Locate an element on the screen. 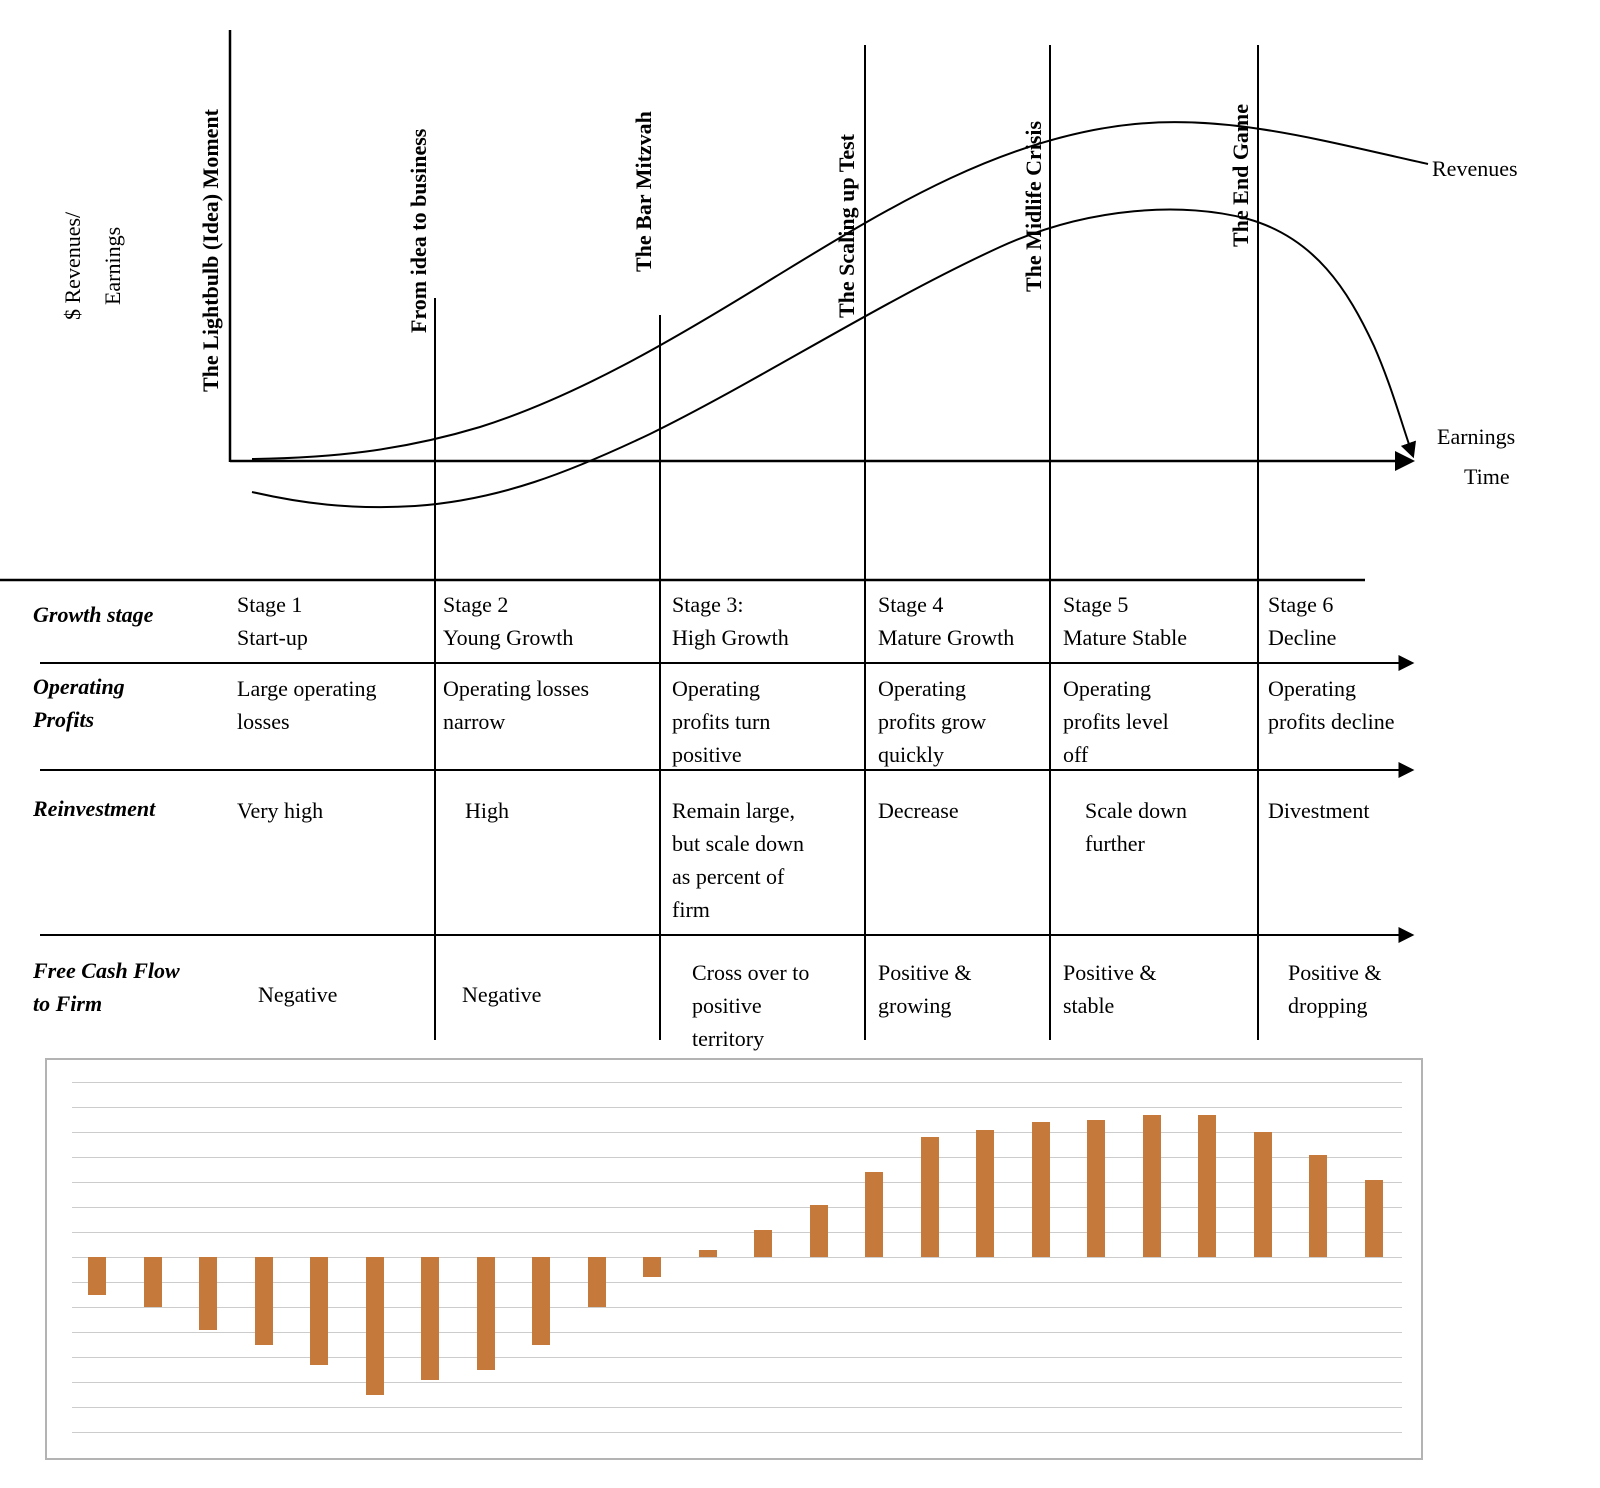 This screenshot has height=1488, width=1600. row-label-free-cash-flow: Free Cash Flow to Firm is located at coordinates (106, 987).